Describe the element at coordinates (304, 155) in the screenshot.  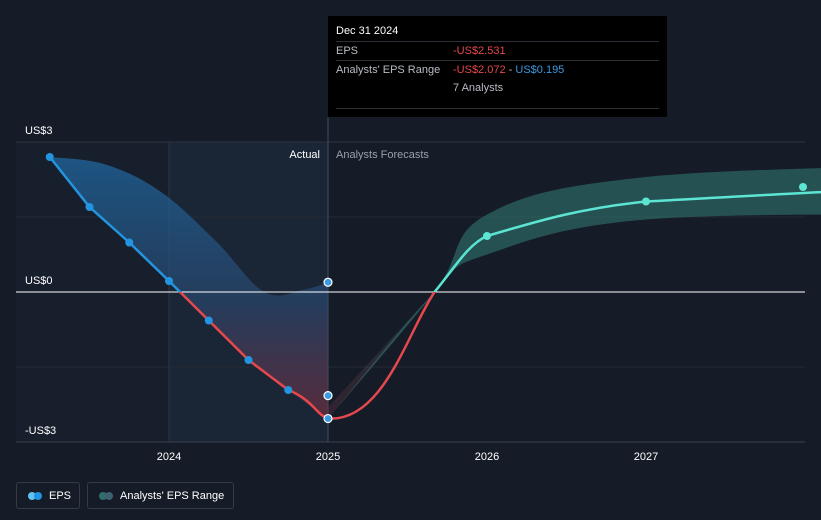
I see `actual-label: Actual` at that location.